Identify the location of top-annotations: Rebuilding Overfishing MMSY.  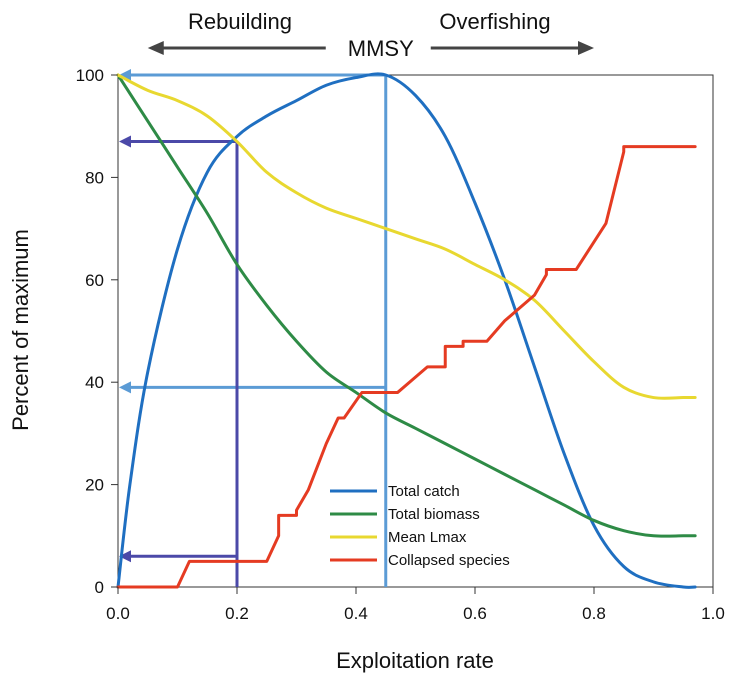
(370, 35).